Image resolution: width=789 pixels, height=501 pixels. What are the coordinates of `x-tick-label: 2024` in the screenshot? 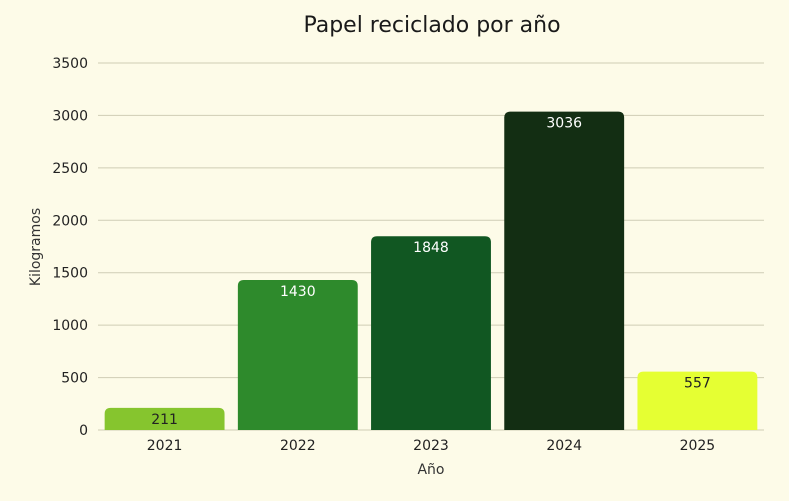 It's located at (564, 446).